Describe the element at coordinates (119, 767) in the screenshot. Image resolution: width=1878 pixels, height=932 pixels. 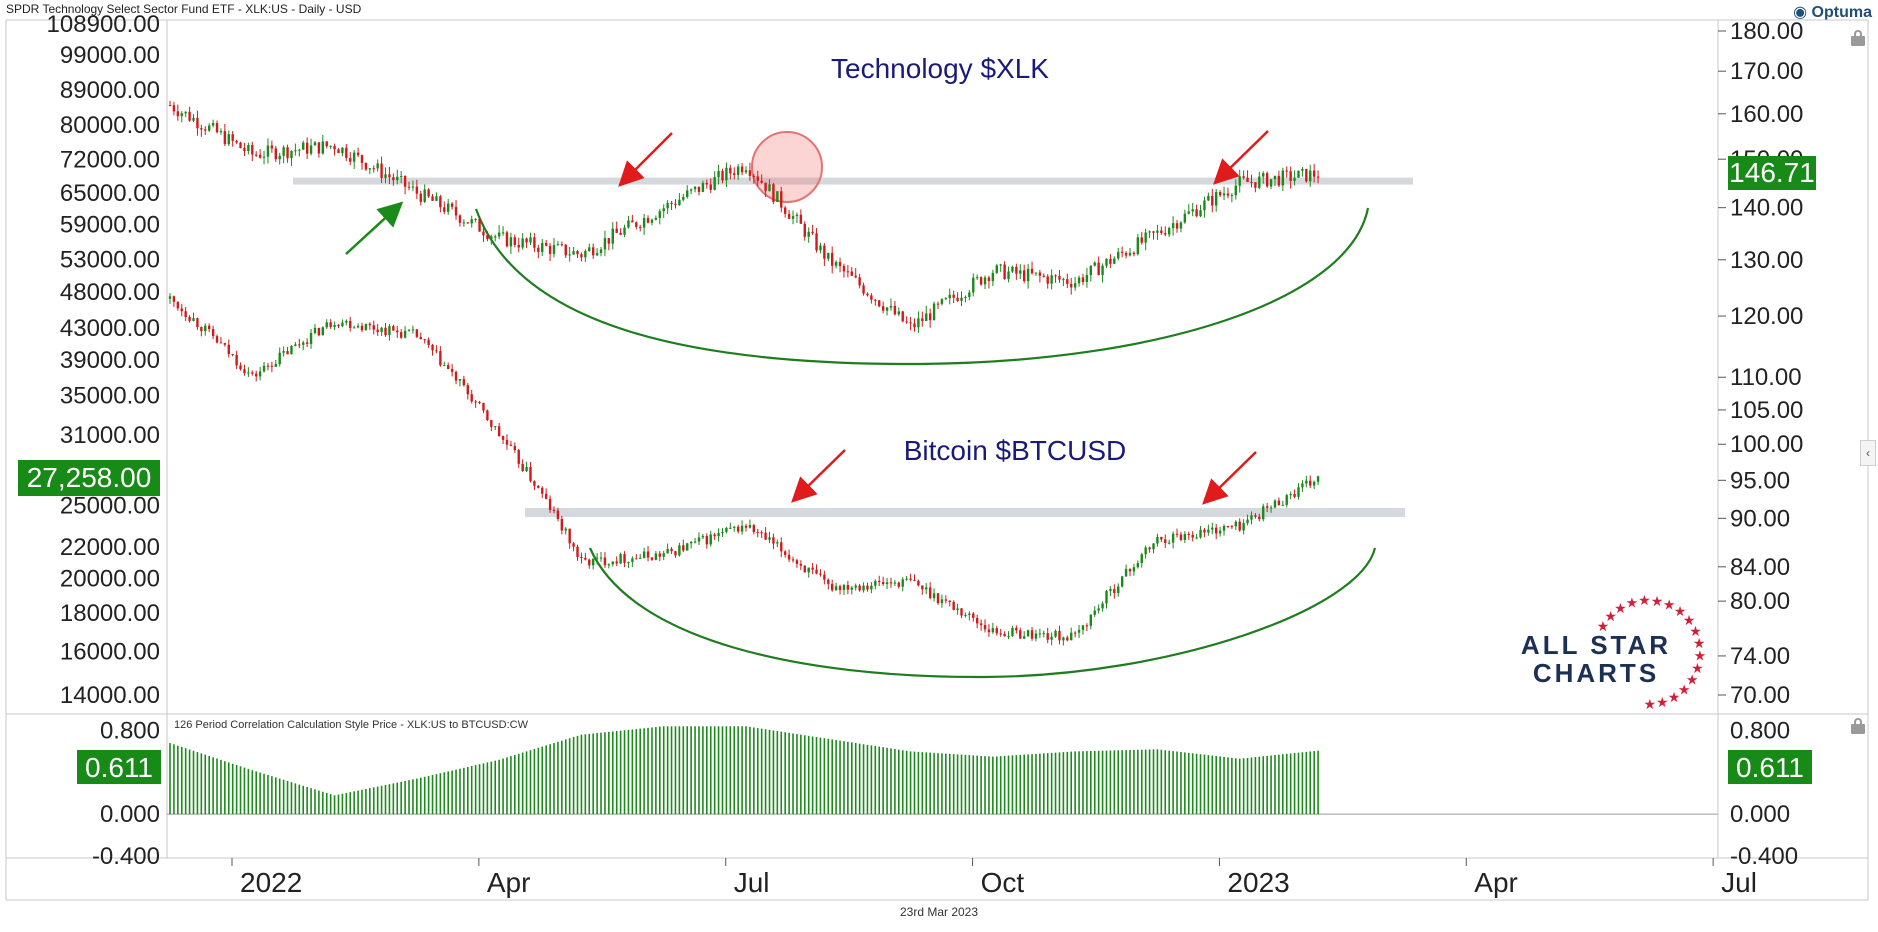
I see `corr-left-value-badge: 0.611` at that location.